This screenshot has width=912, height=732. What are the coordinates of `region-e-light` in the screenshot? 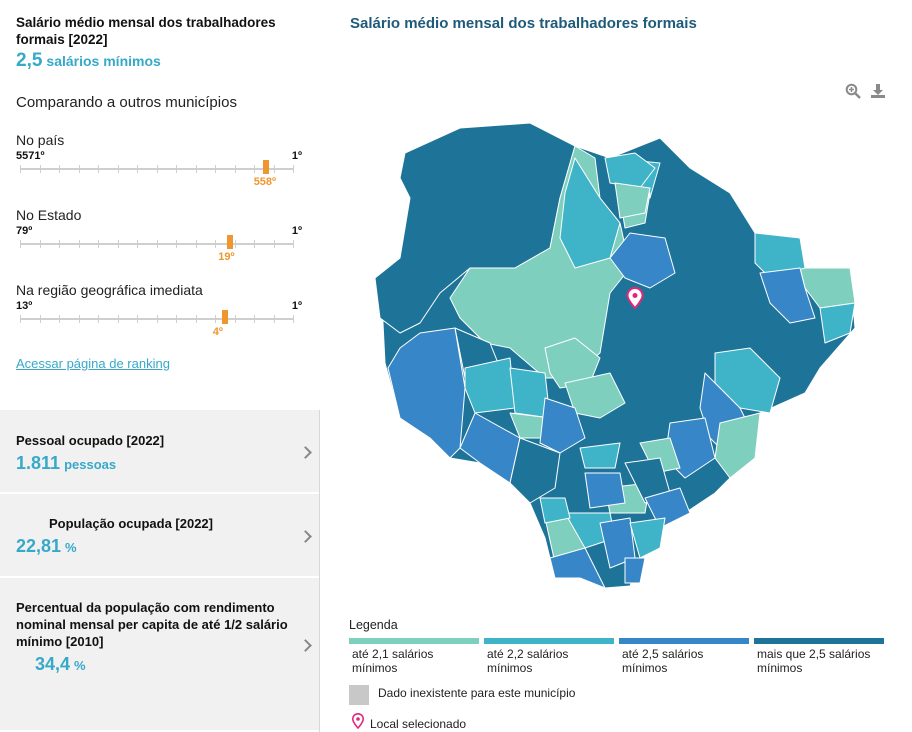 It's located at (737, 445).